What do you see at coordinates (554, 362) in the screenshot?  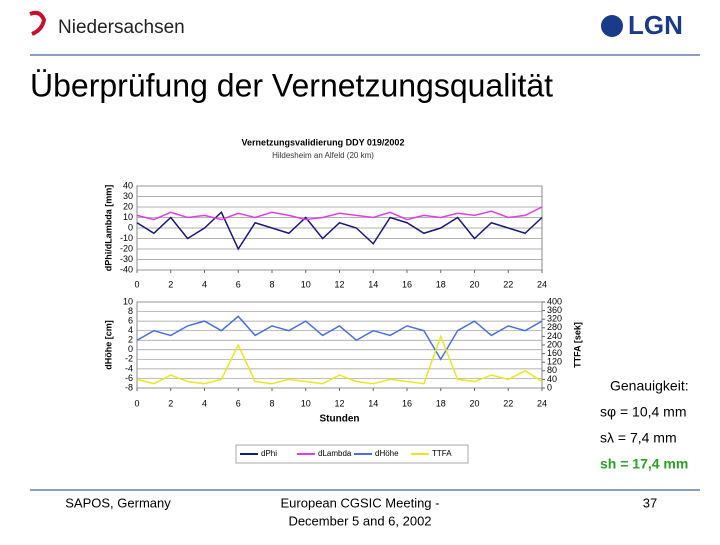 I see `y2-tick-label: 120` at bounding box center [554, 362].